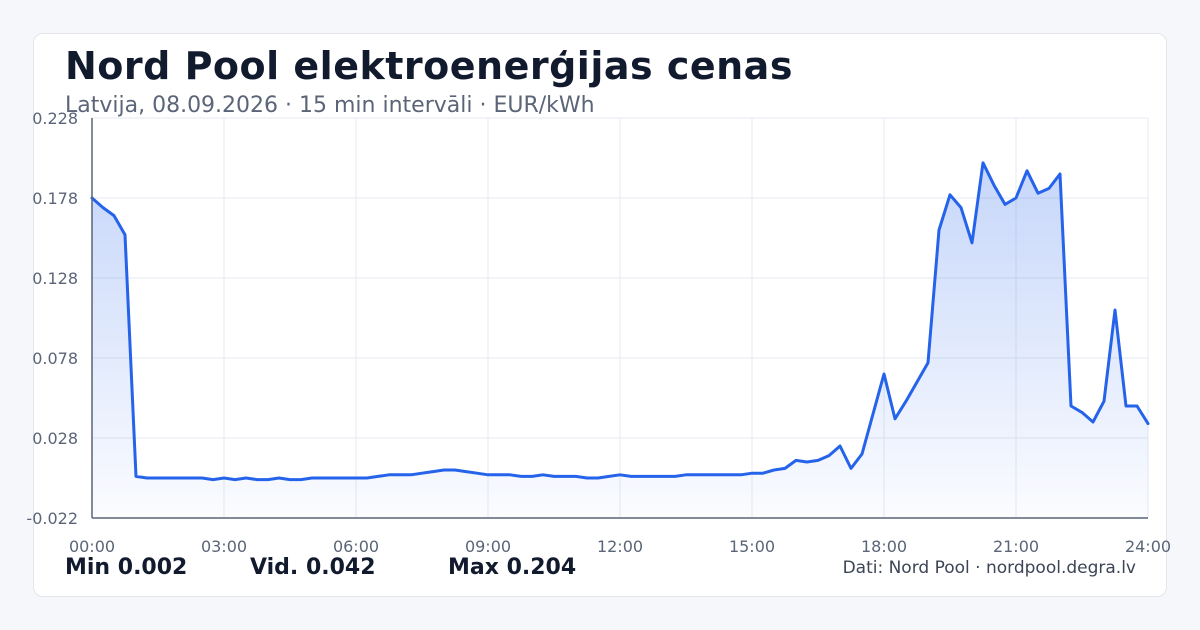 Image resolution: width=1200 pixels, height=630 pixels. What do you see at coordinates (52, 518) in the screenshot?
I see `y-tick-label: -0.022` at bounding box center [52, 518].